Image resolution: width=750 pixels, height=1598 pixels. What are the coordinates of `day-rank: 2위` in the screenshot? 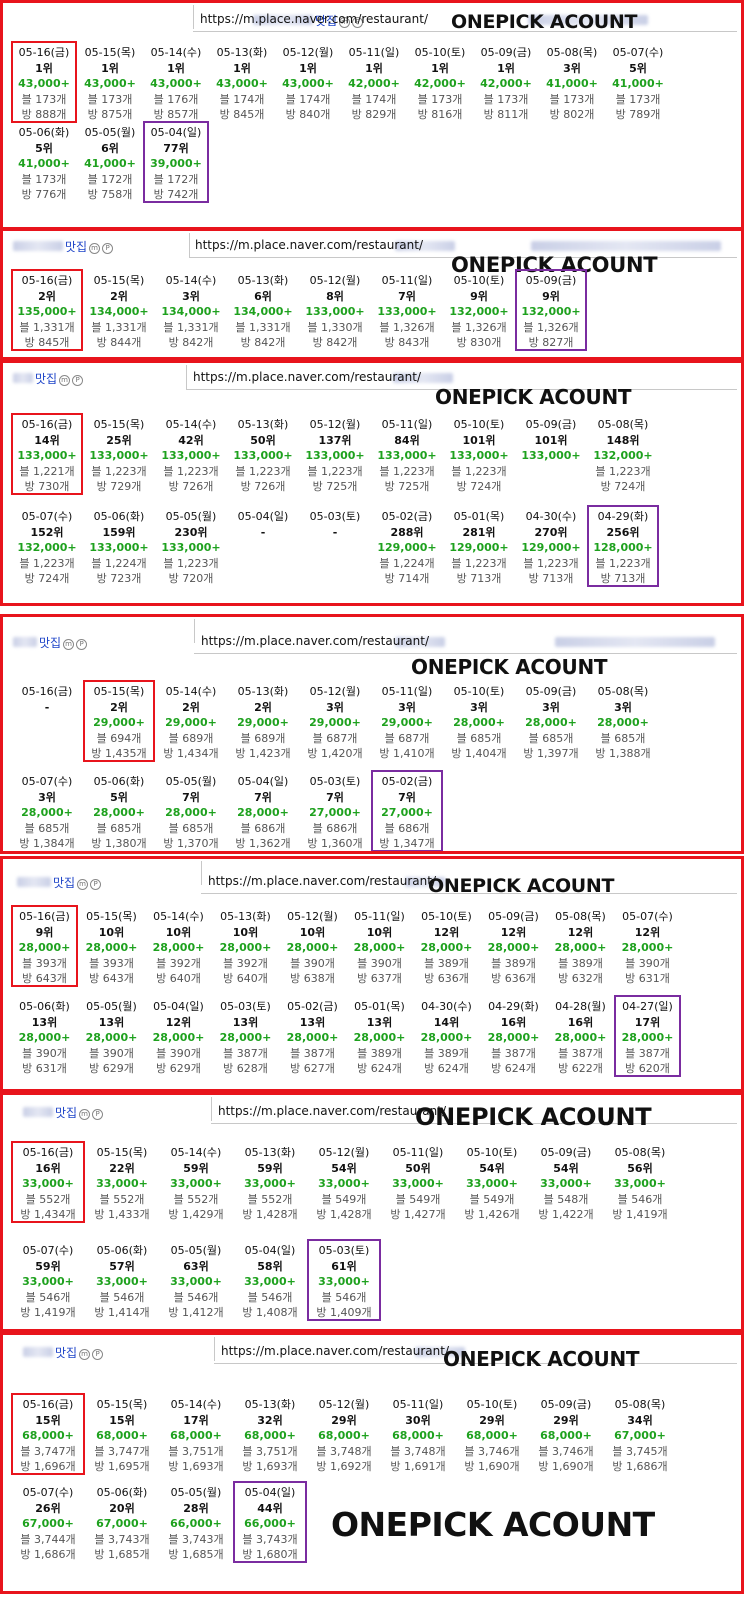 It's located at (119, 707).